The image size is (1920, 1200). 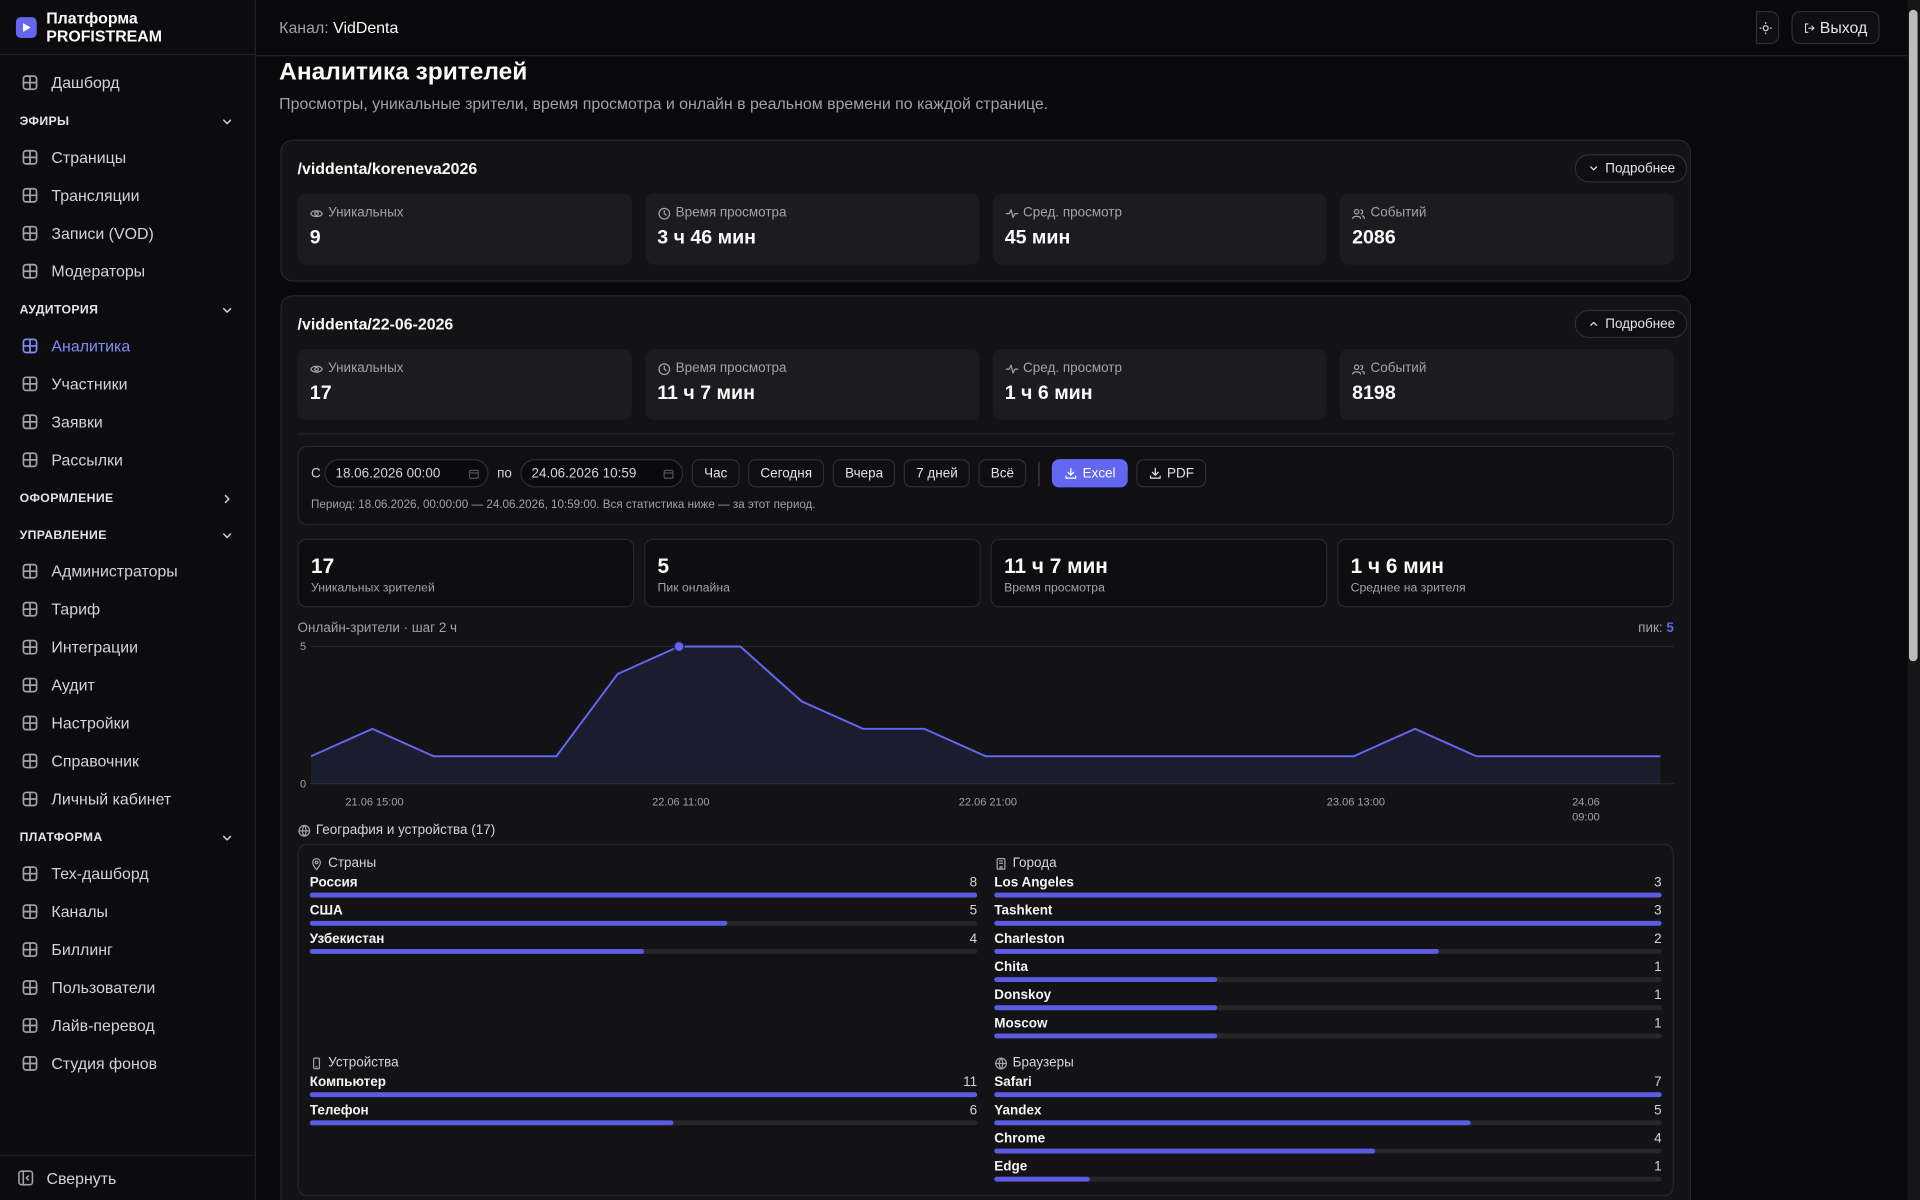 What do you see at coordinates (127, 609) in the screenshot?
I see `nav-item: Тариф` at bounding box center [127, 609].